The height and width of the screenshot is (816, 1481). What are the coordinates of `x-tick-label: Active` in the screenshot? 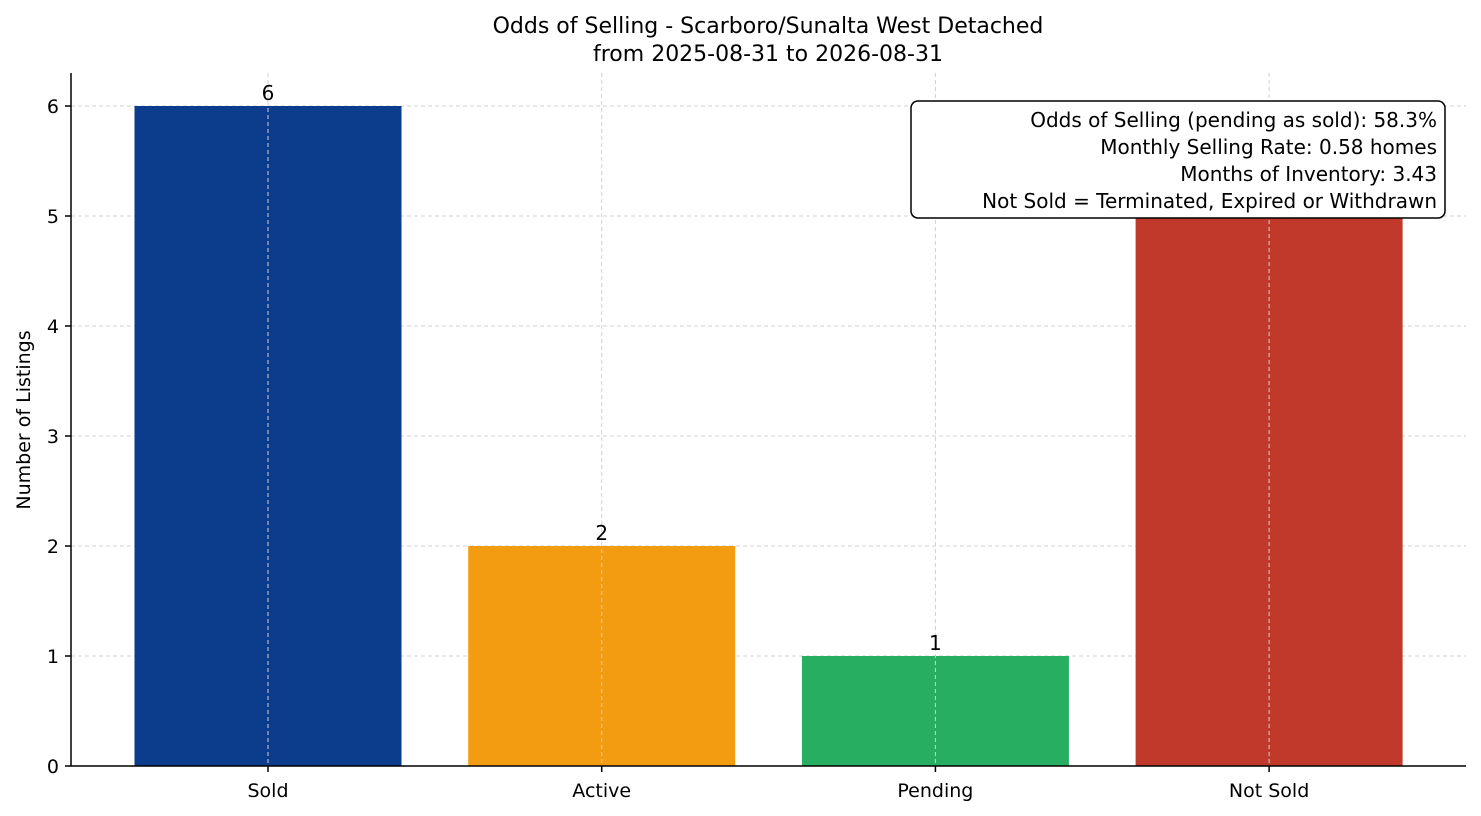 It's located at (601, 791).